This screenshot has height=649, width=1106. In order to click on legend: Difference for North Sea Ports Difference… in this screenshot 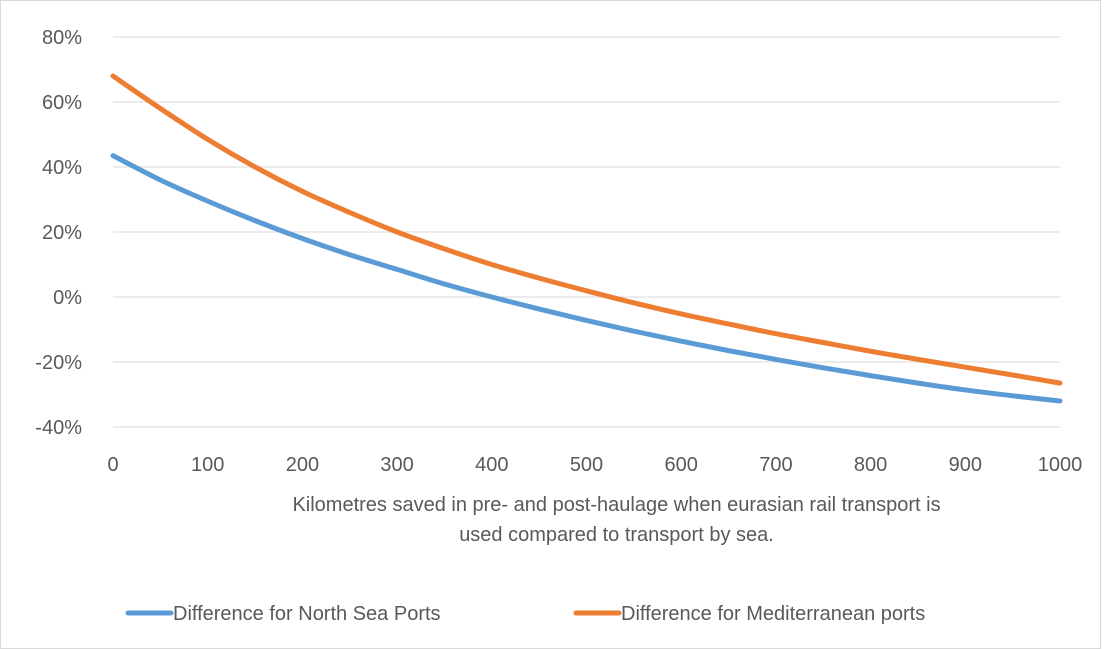, I will do `click(525, 614)`.